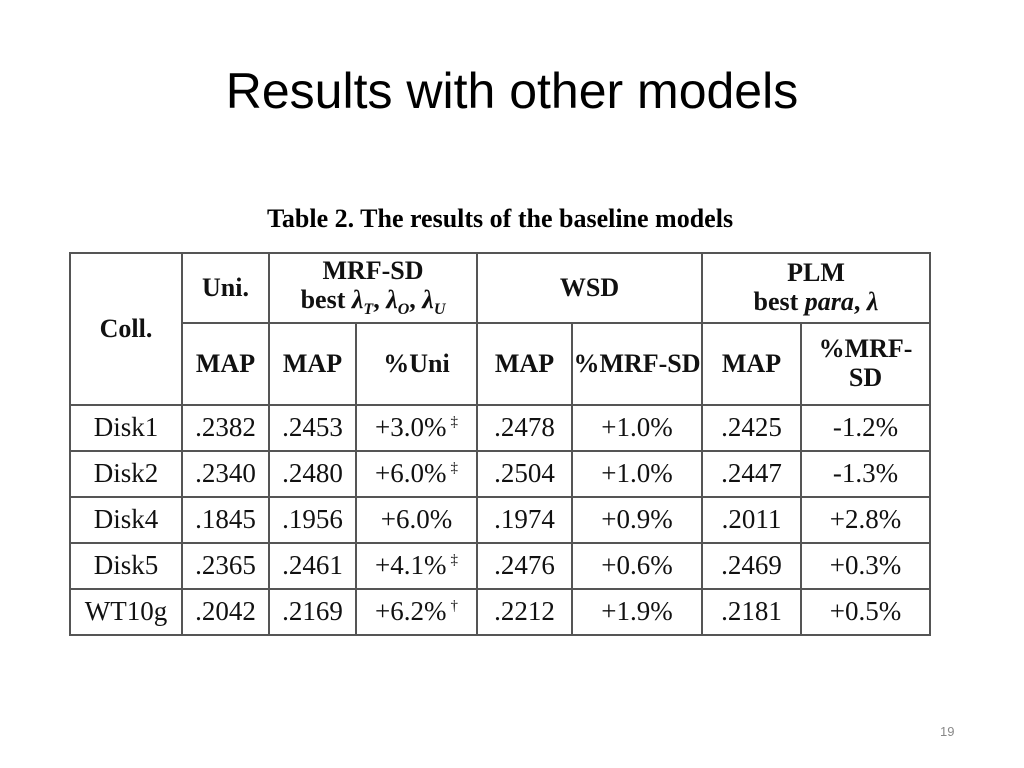  Describe the element at coordinates (816, 302) in the screenshot. I see `header-line: best para, λ` at that location.